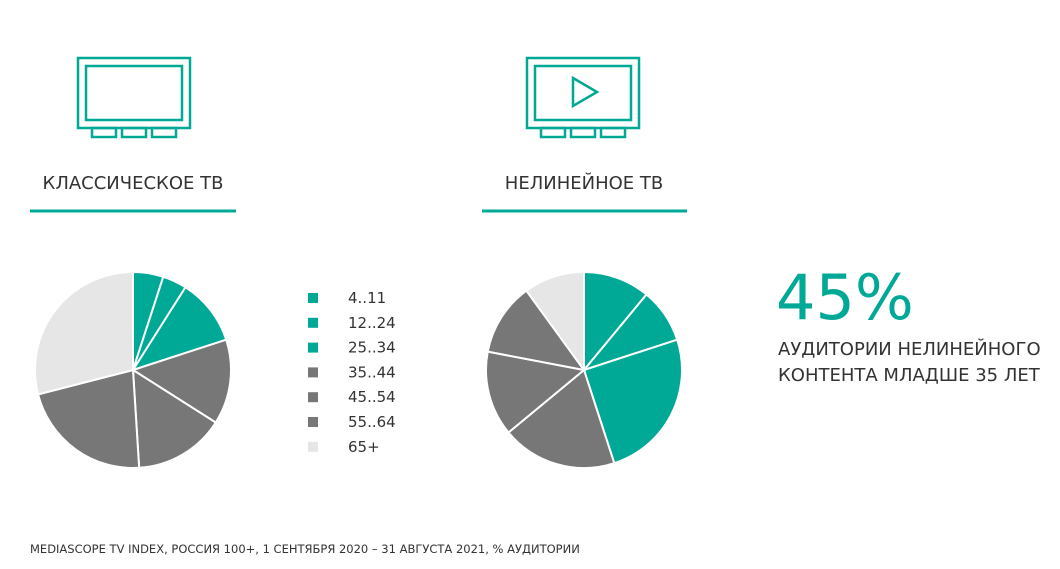  Describe the element at coordinates (845, 297) in the screenshot. I see `highlight-value: 45%` at that location.